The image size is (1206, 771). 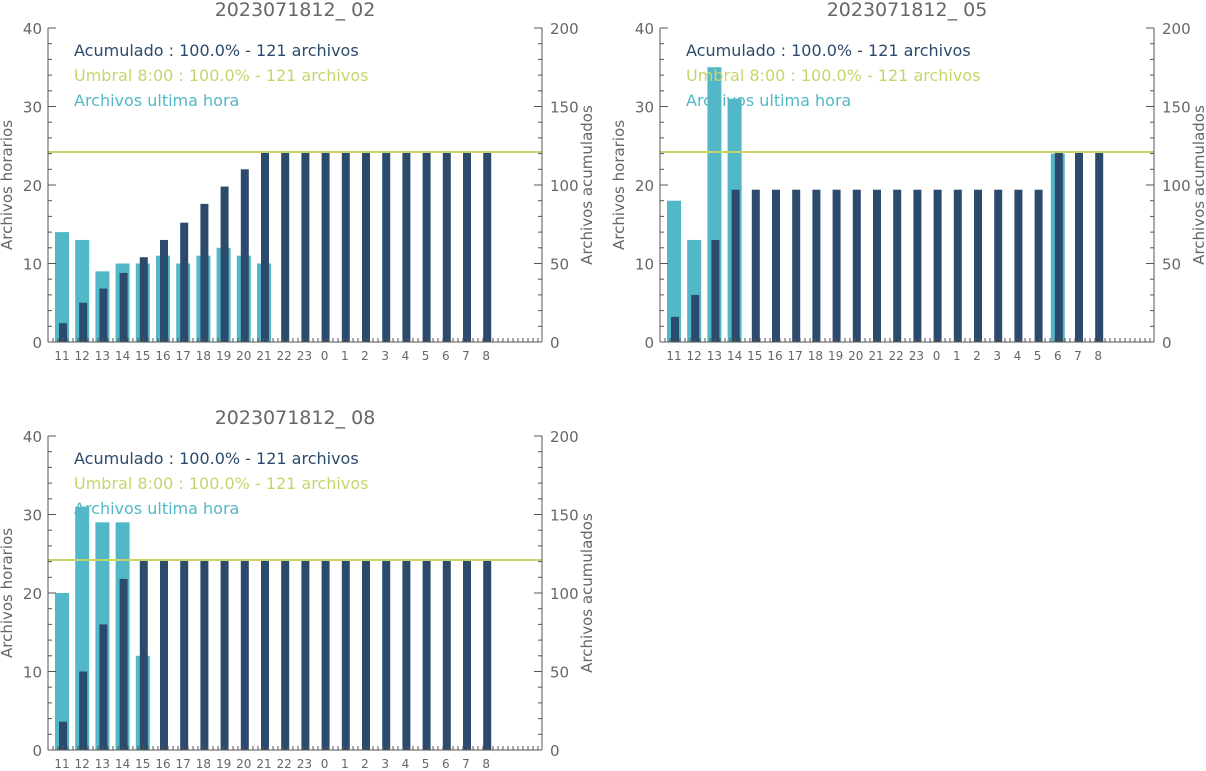 I want to click on chart-title: 2023071812_ 08, so click(x=295, y=418).